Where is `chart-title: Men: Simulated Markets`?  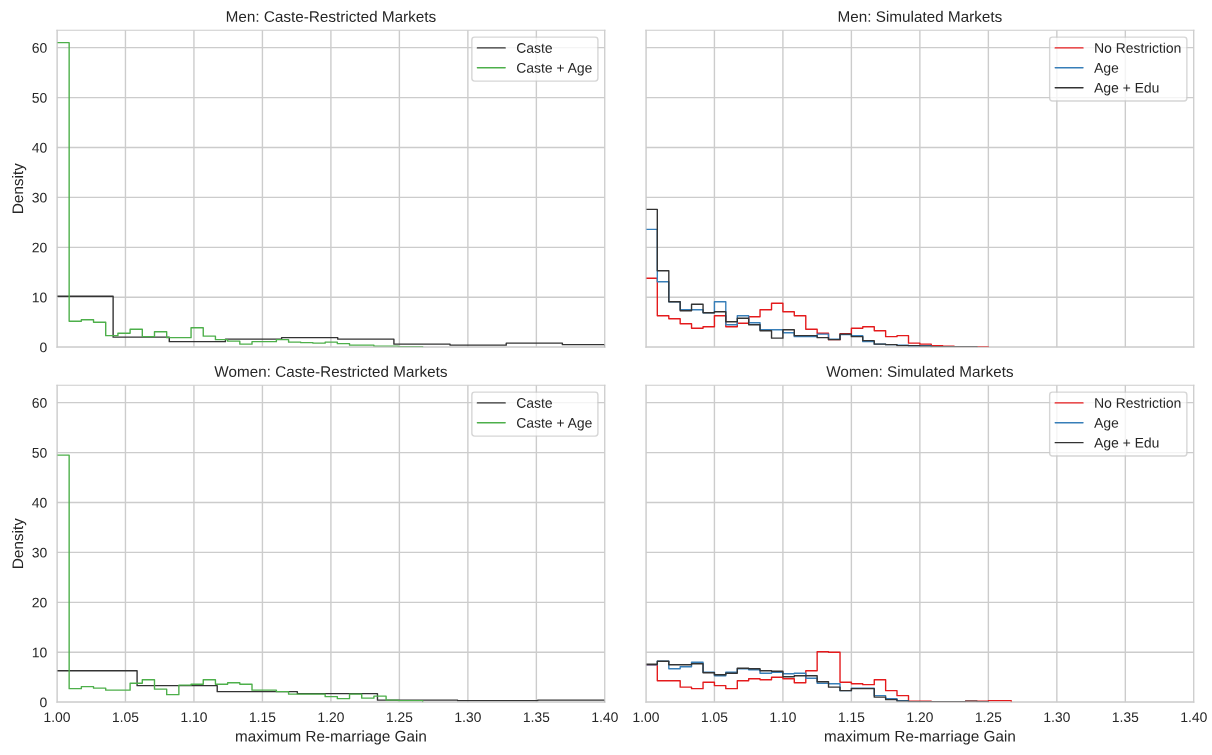 chart-title: Men: Simulated Markets is located at coordinates (920, 16).